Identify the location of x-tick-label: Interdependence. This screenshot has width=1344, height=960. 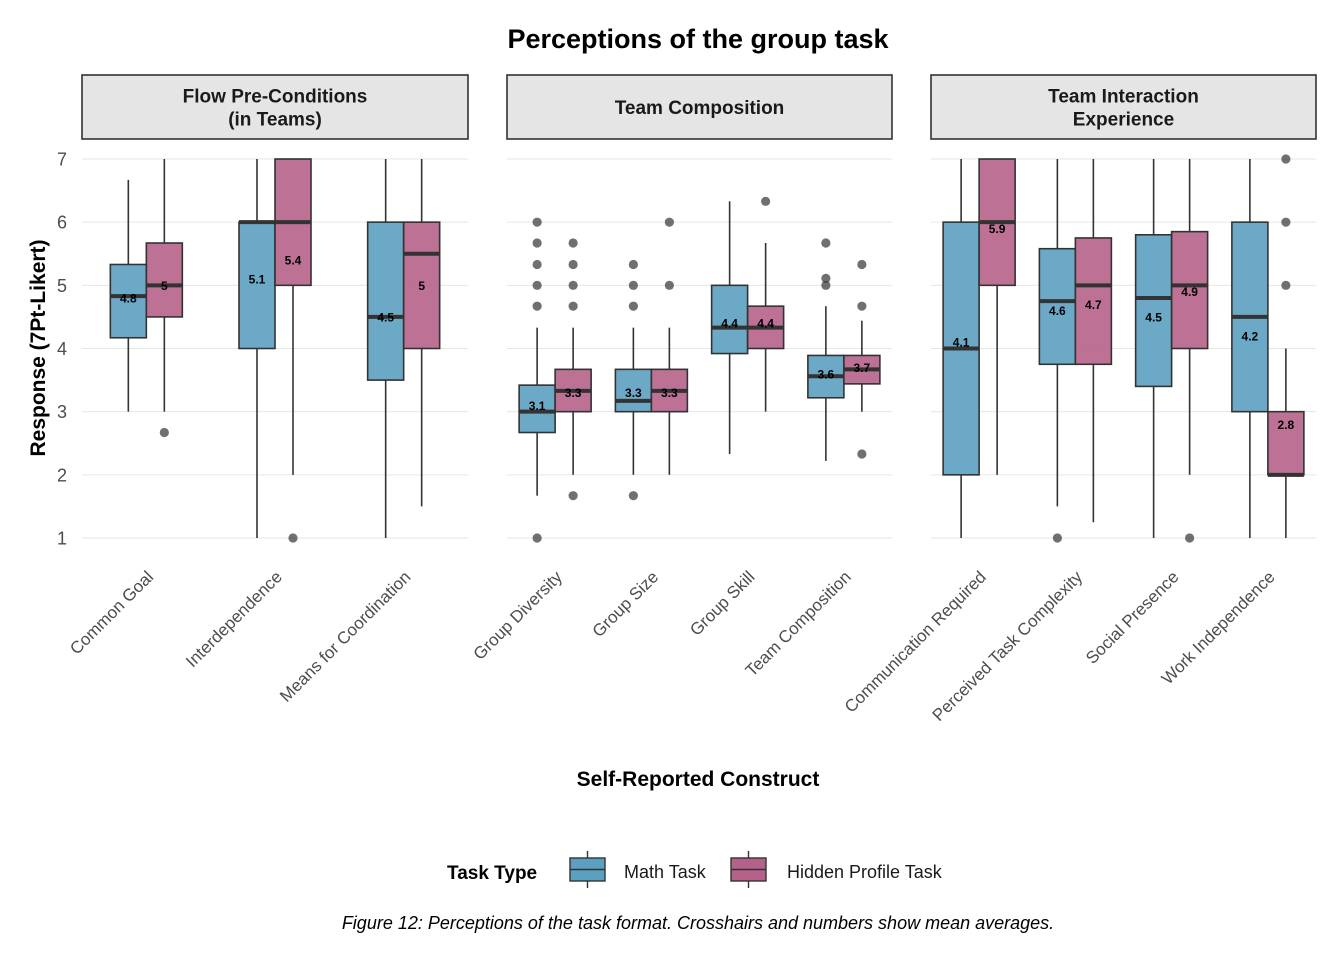
(234, 619).